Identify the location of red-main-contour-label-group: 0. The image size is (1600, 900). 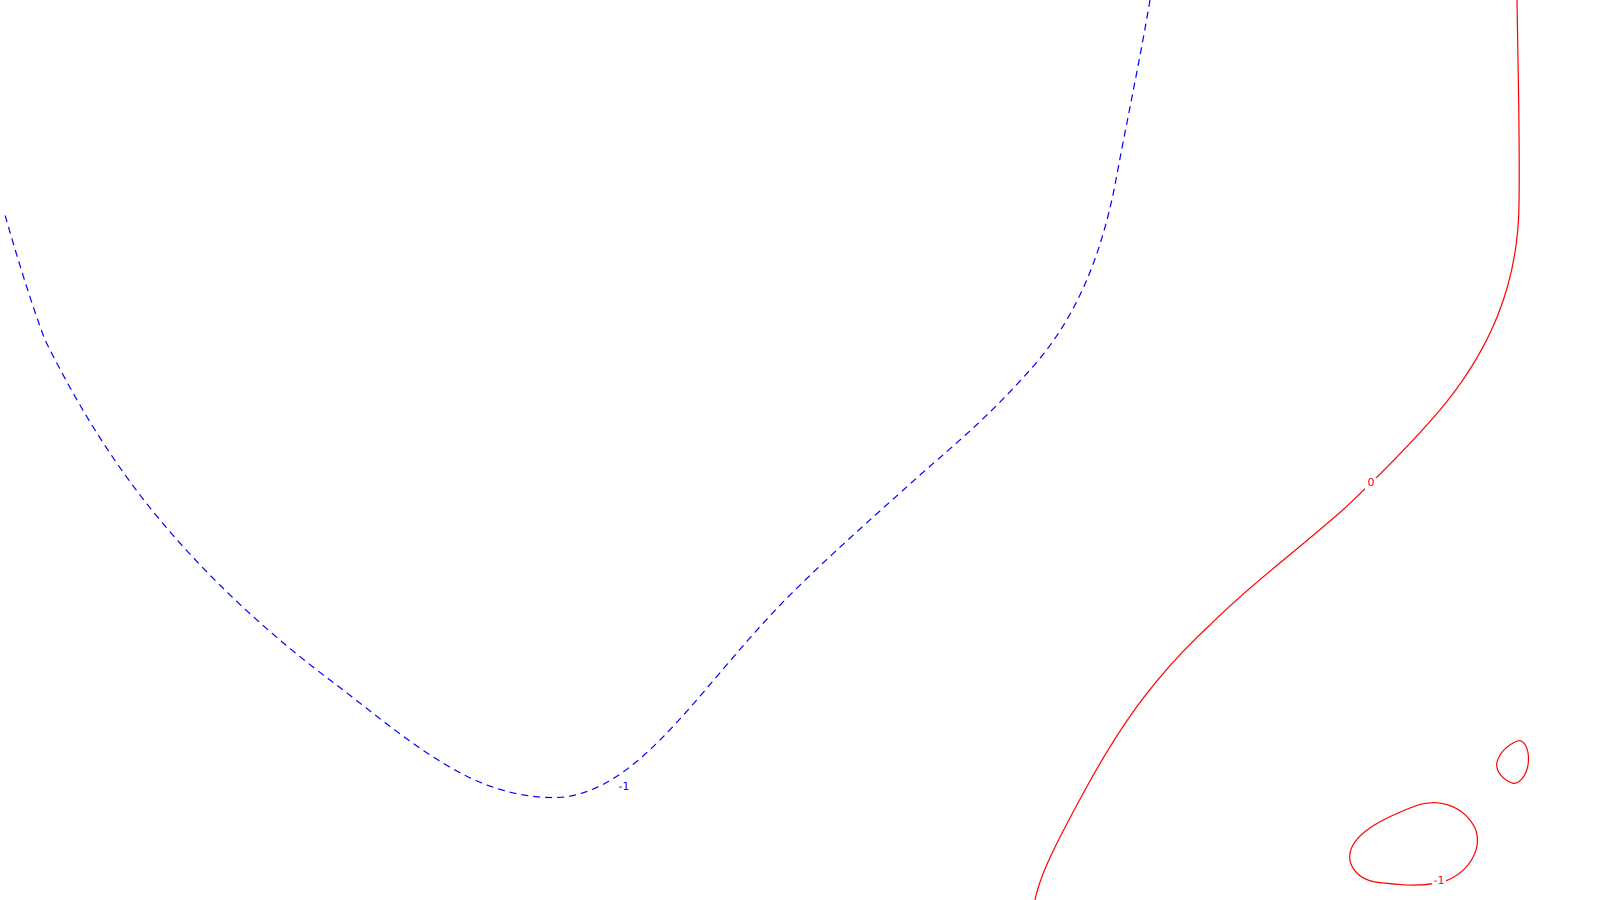
(1371, 483).